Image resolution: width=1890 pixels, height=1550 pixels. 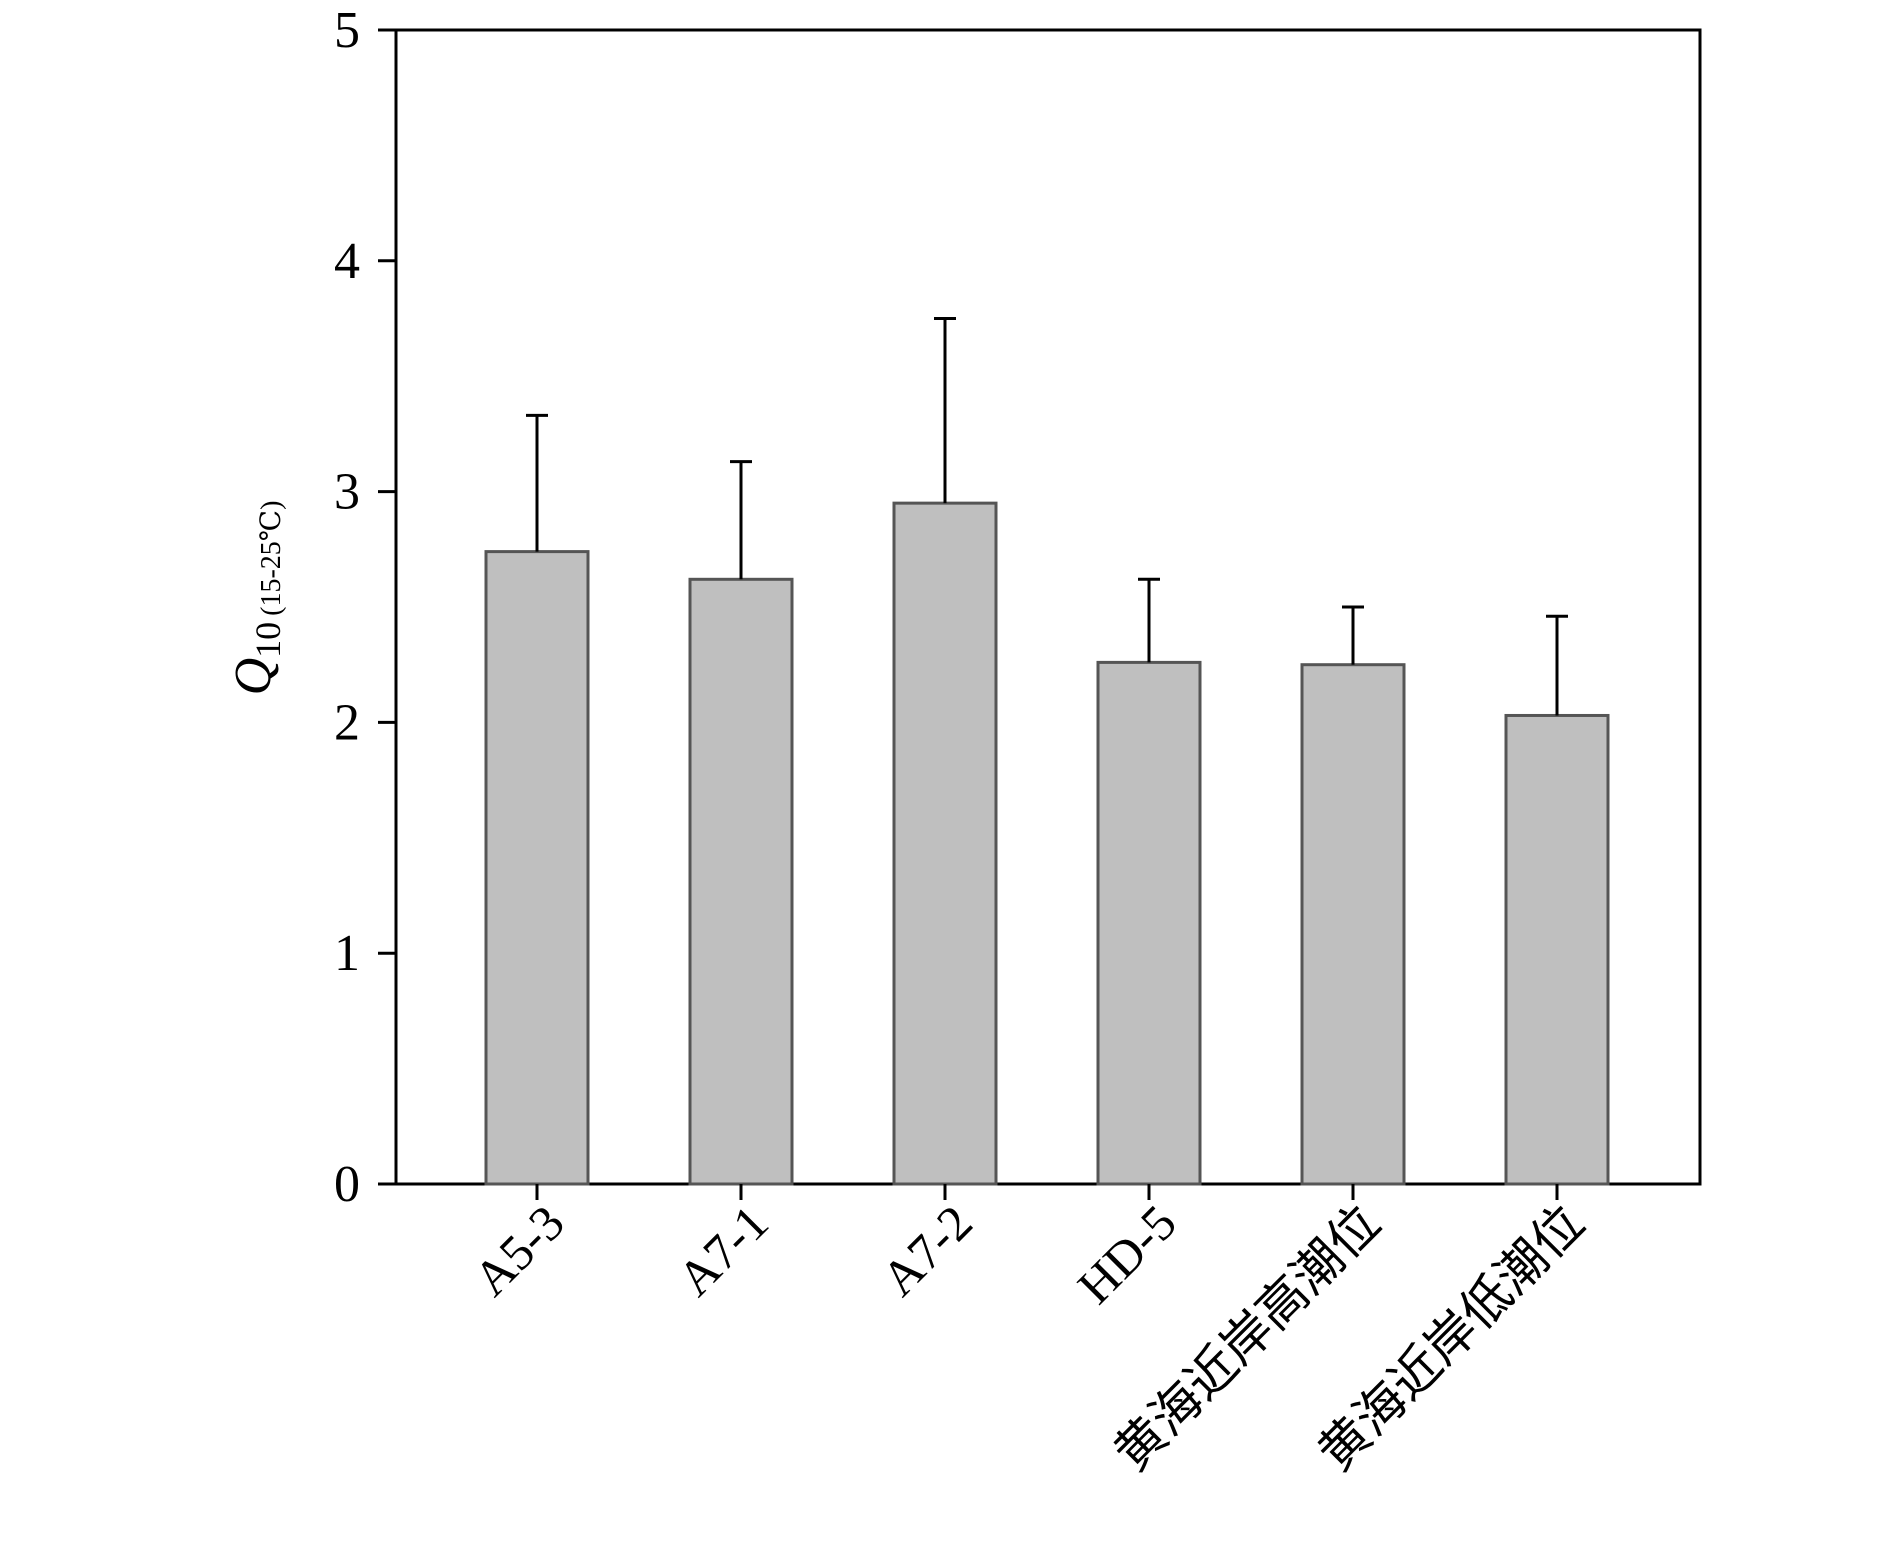 What do you see at coordinates (253, 677) in the screenshot?
I see `y-axis-label-main: Q` at bounding box center [253, 677].